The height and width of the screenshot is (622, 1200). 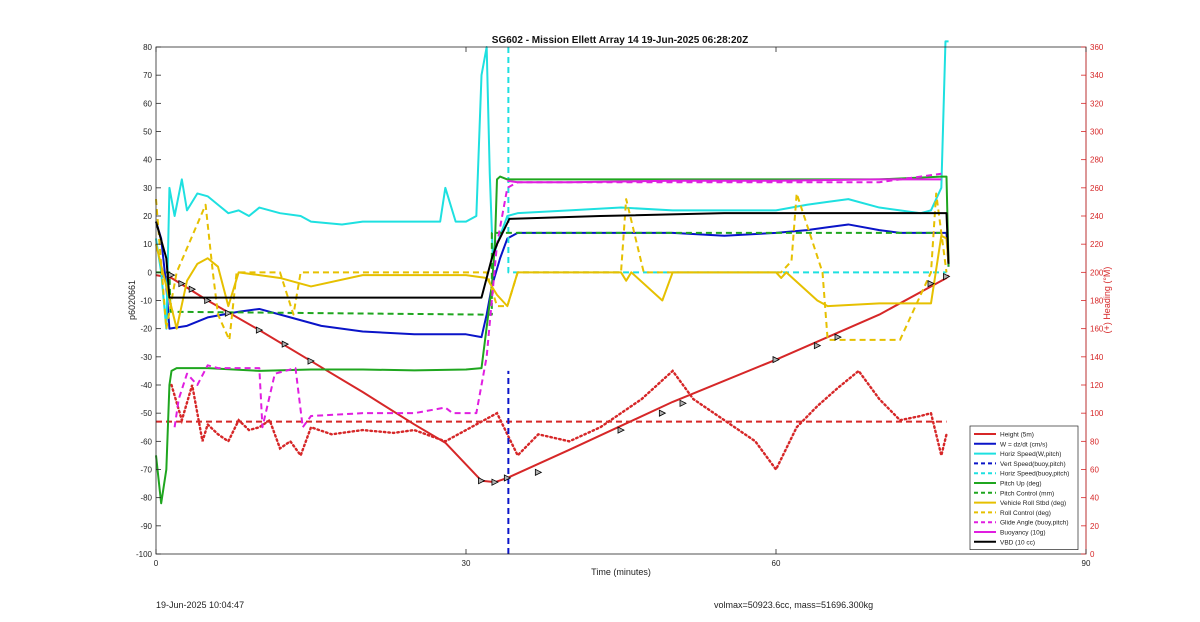 What do you see at coordinates (1097, 216) in the screenshot?
I see `y-right-tick-label: 240` at bounding box center [1097, 216].